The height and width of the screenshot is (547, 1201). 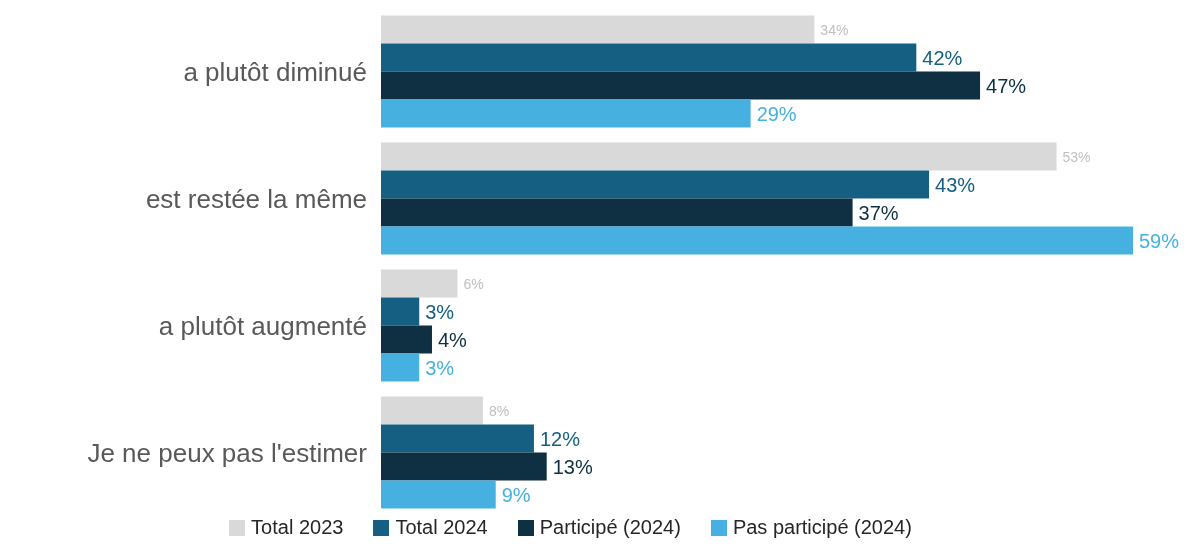 I want to click on data-label: 9%, so click(x=516, y=494).